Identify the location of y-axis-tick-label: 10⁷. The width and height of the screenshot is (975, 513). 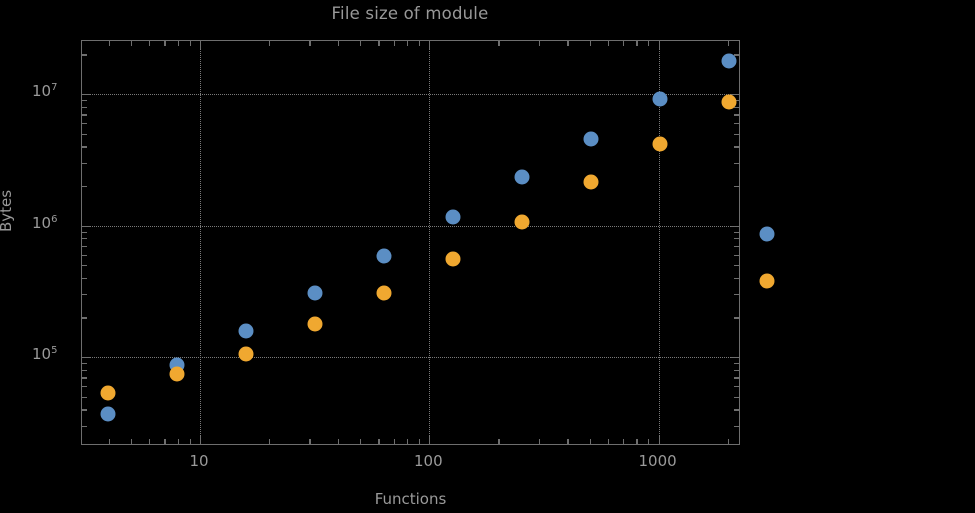
(44, 91).